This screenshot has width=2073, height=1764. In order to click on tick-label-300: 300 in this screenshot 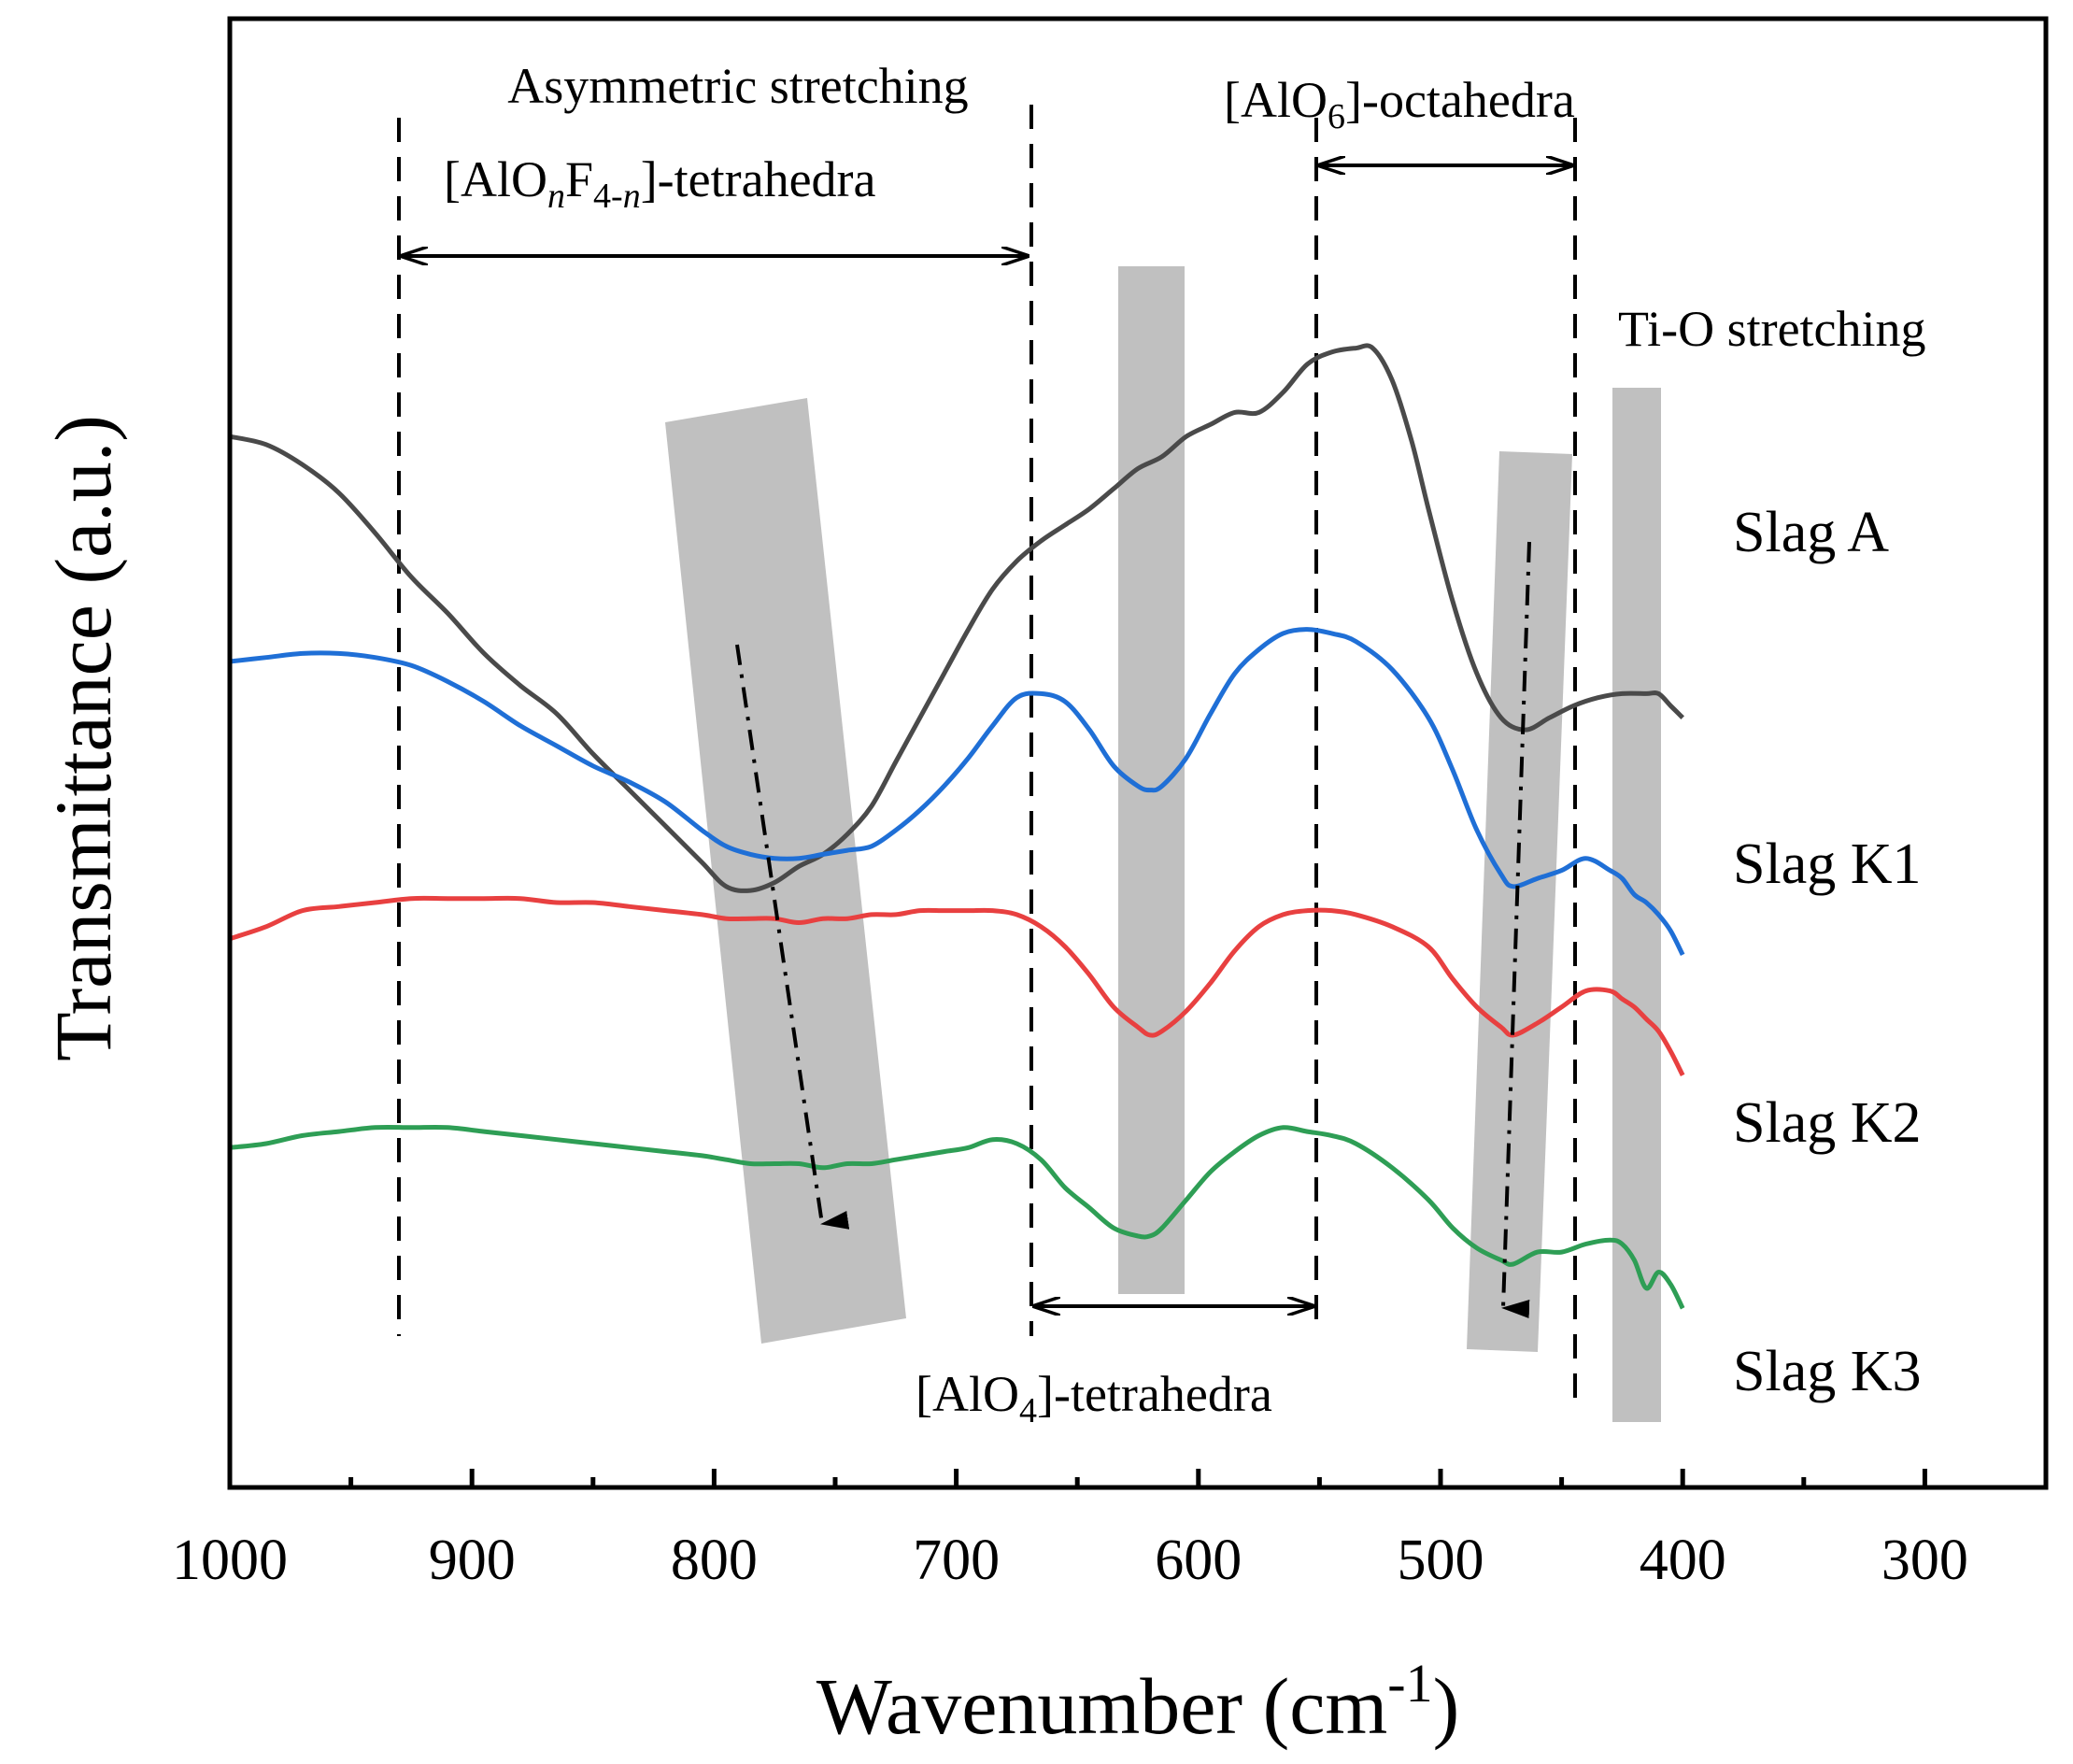, I will do `click(1925, 1560)`.